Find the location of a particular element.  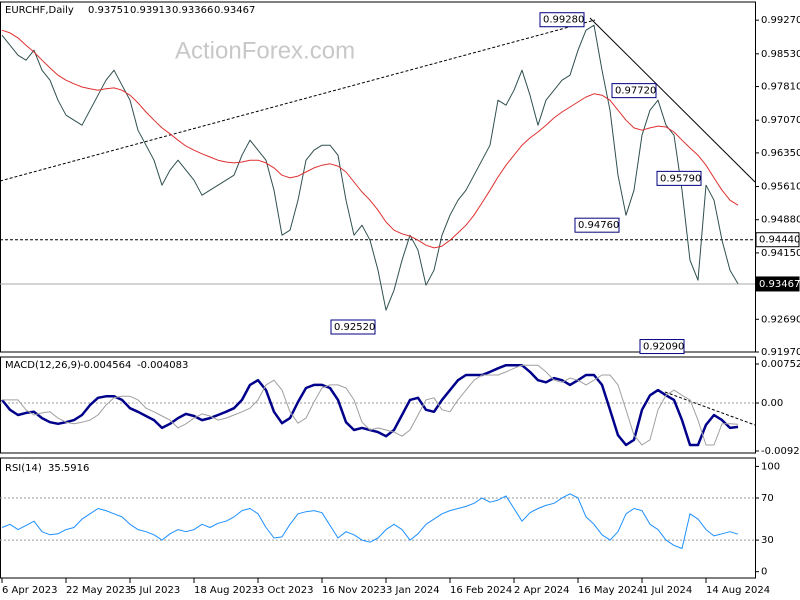

y-tick-label: 0.97810 is located at coordinates (780, 87).